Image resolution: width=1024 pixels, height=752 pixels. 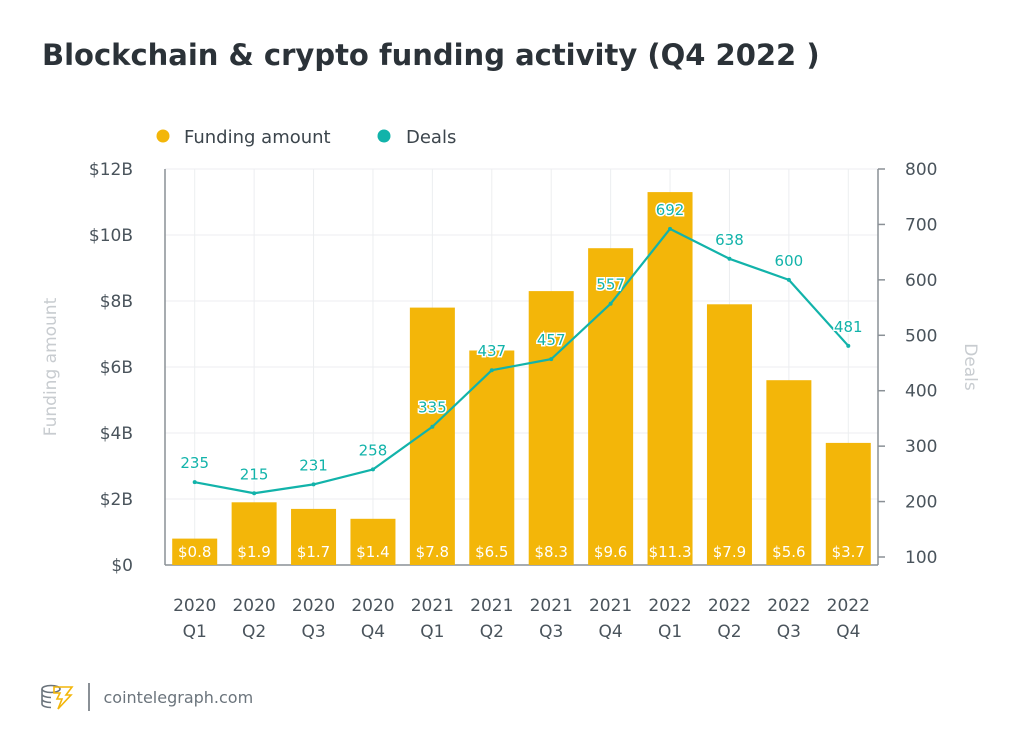 I want to click on bar-funding-2021-Q3, so click(x=551, y=428).